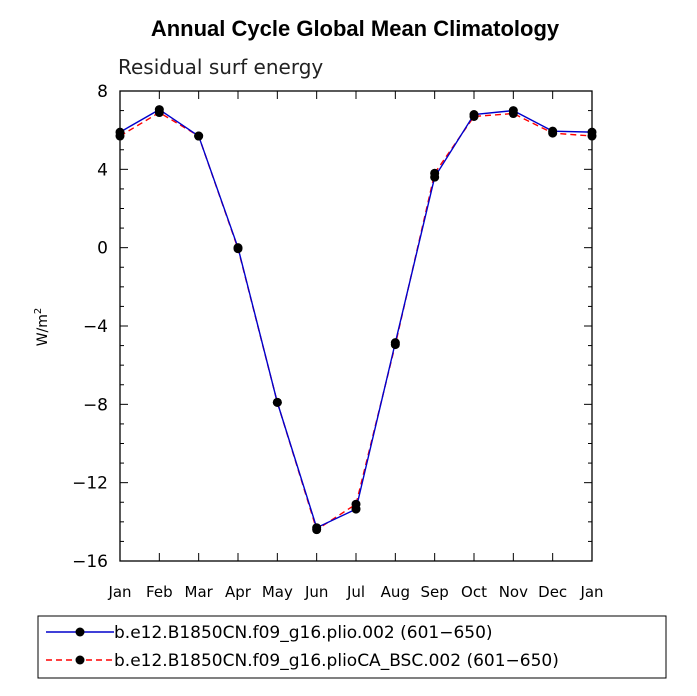  Describe the element at coordinates (552, 592) in the screenshot. I see `x-tick-label: Dec` at that location.